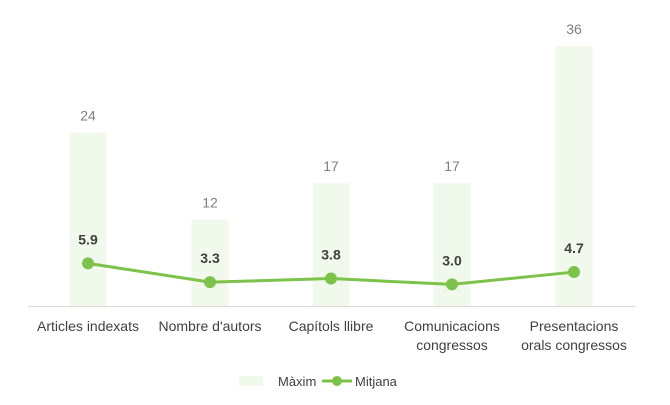 This screenshot has width=670, height=405. I want to click on bar-value-label: 12, so click(210, 202).